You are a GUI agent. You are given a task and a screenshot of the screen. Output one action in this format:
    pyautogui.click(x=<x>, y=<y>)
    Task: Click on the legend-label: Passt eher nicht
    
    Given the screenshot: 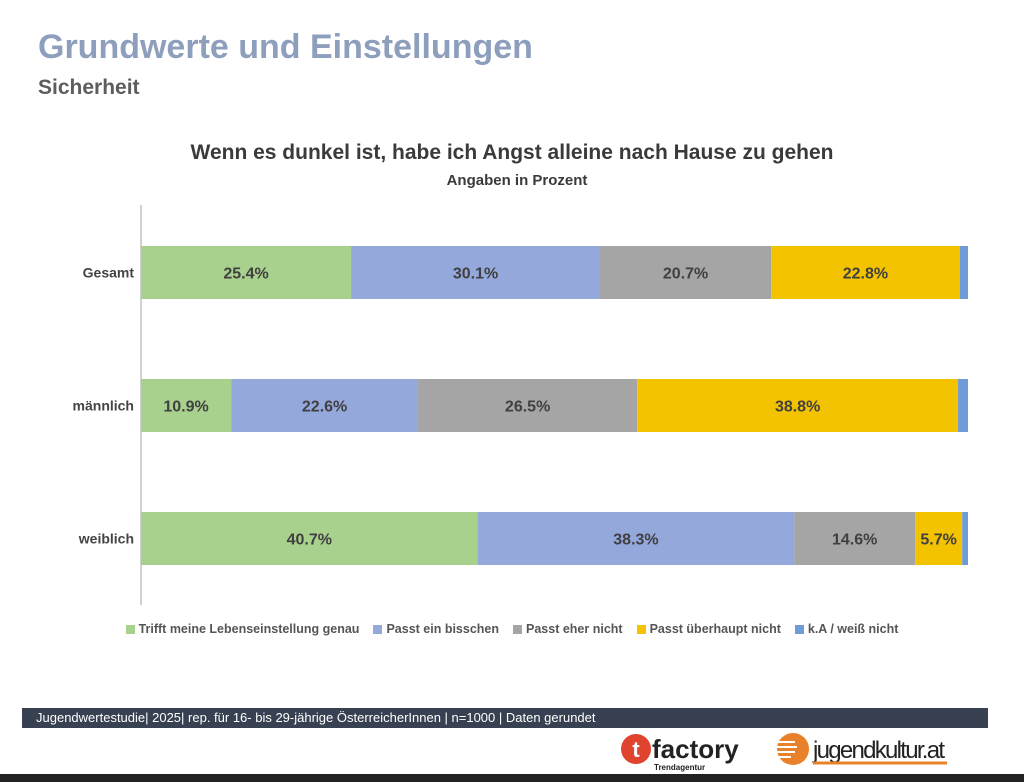 What is the action you would take?
    pyautogui.click(x=574, y=629)
    